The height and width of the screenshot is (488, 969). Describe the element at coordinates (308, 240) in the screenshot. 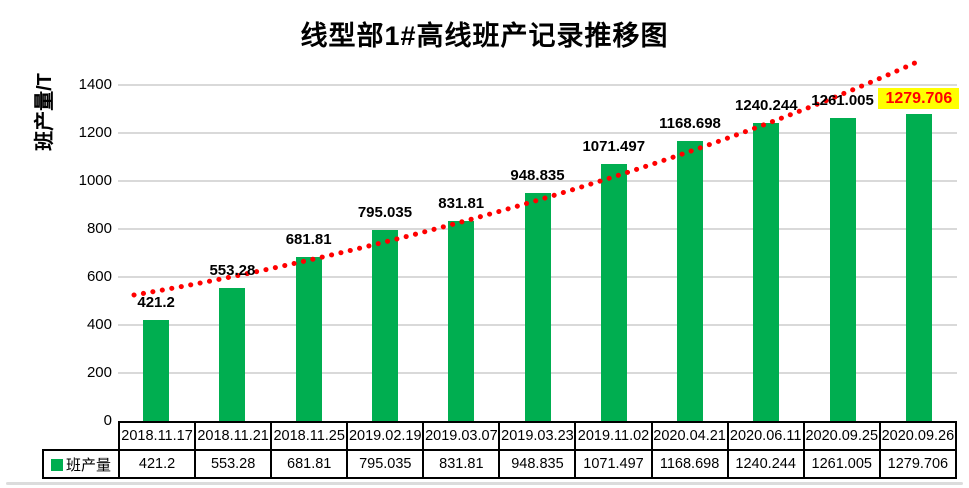

I see `data-label: 681.81` at that location.